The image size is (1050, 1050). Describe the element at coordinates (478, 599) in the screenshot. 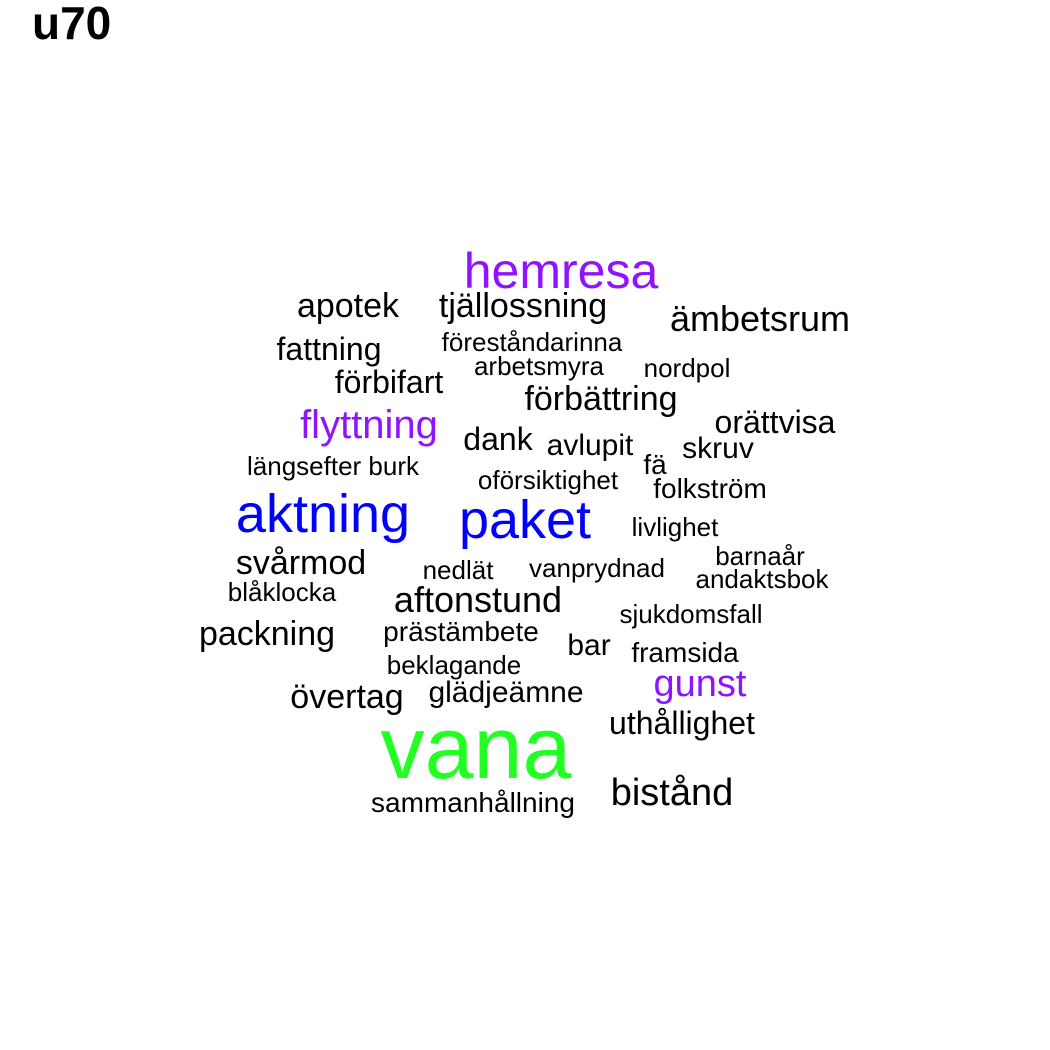

I see `word-aftonstund: aftonstund` at that location.